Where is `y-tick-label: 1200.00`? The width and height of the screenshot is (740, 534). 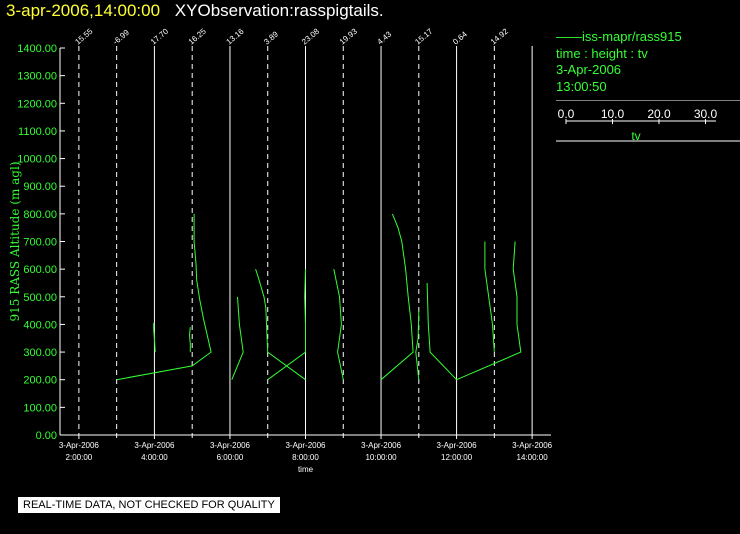 y-tick-label: 1200.00 is located at coordinates (37, 104).